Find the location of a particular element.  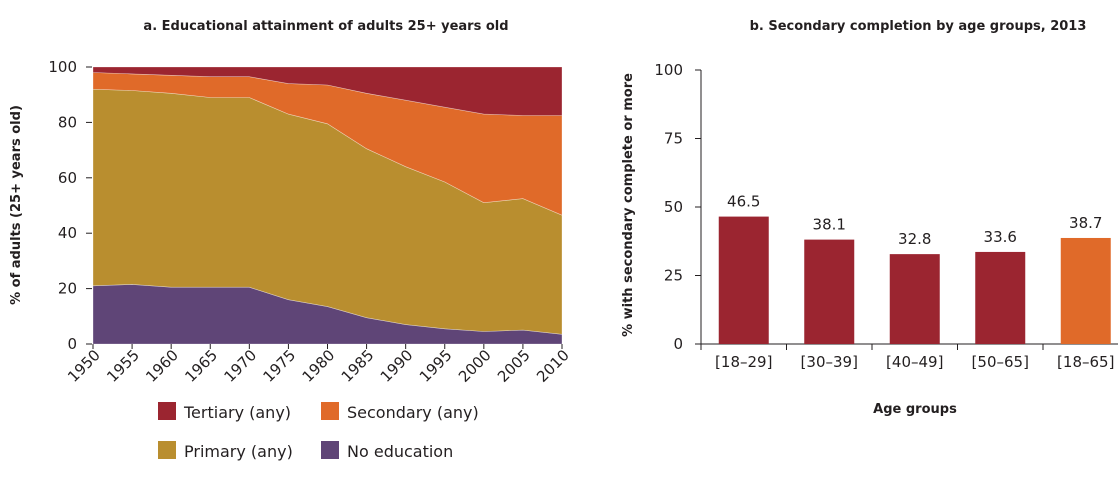

x-tick-label: 1970 is located at coordinates (240, 366).